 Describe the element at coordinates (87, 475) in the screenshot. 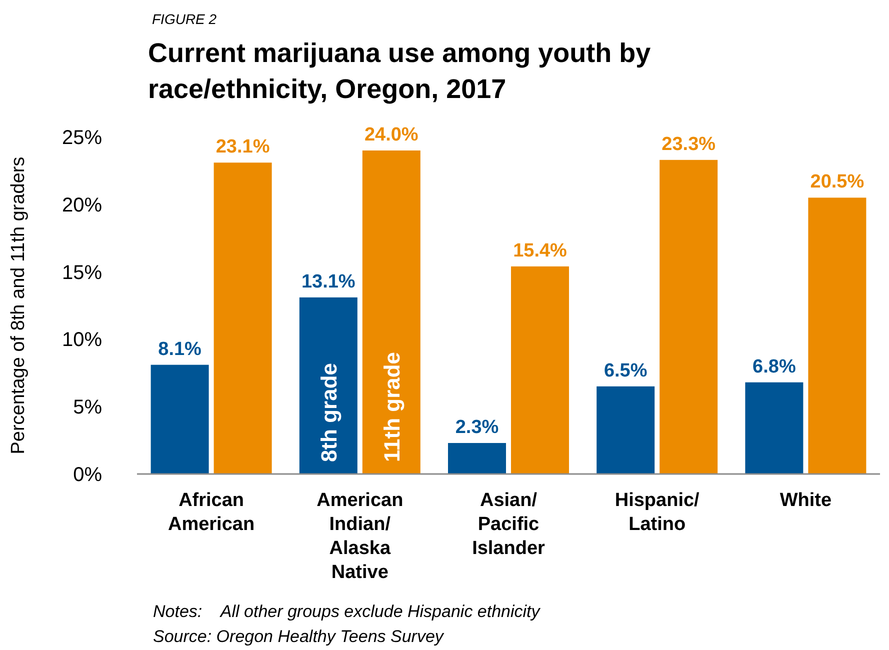

I see `y-tick-label: 0%` at that location.